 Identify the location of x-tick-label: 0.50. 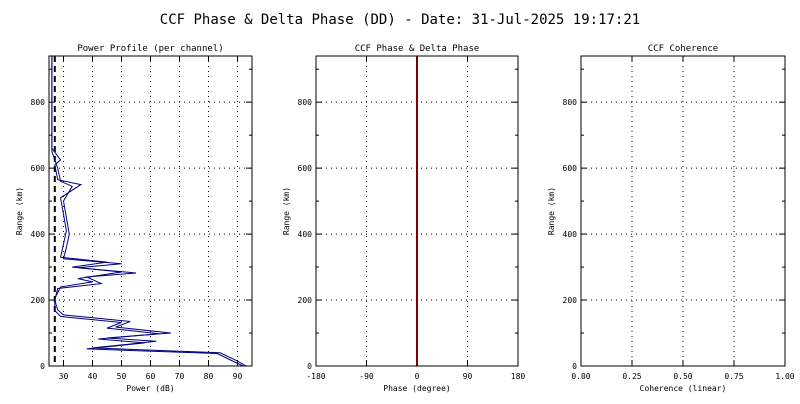
(682, 376).